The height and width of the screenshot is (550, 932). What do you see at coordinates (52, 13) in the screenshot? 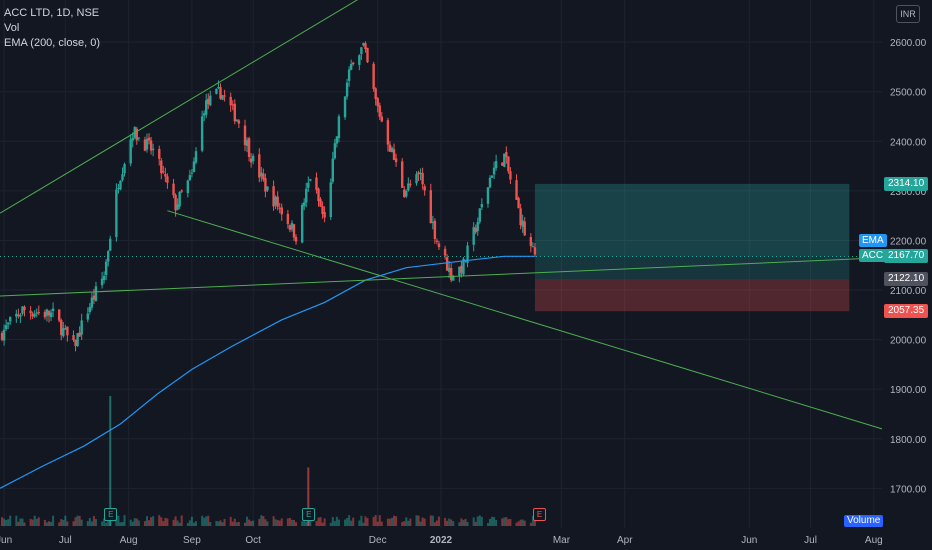
I see `symbol-title: ACC LTD, 1D, NSE` at bounding box center [52, 13].